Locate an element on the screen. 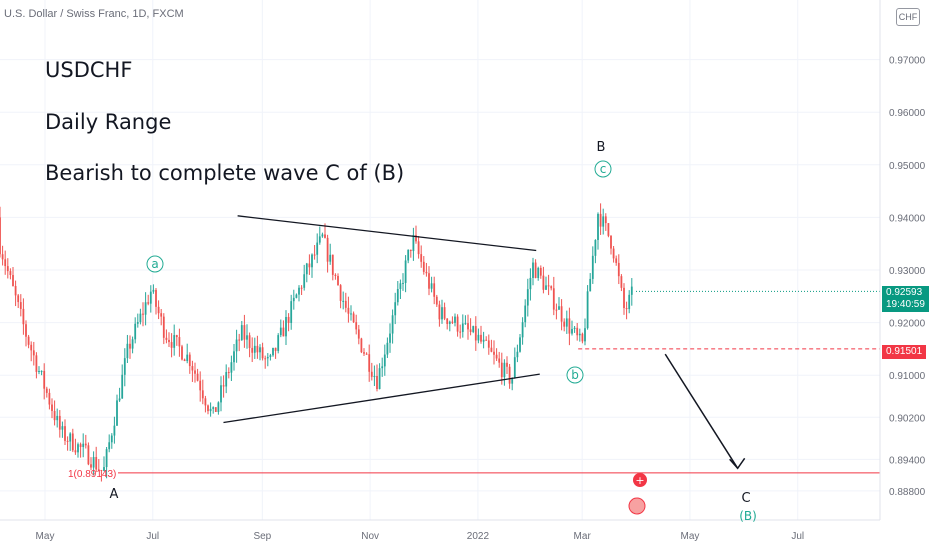 The width and height of the screenshot is (932, 550). y-tick-label: 0.92000 is located at coordinates (907, 324).